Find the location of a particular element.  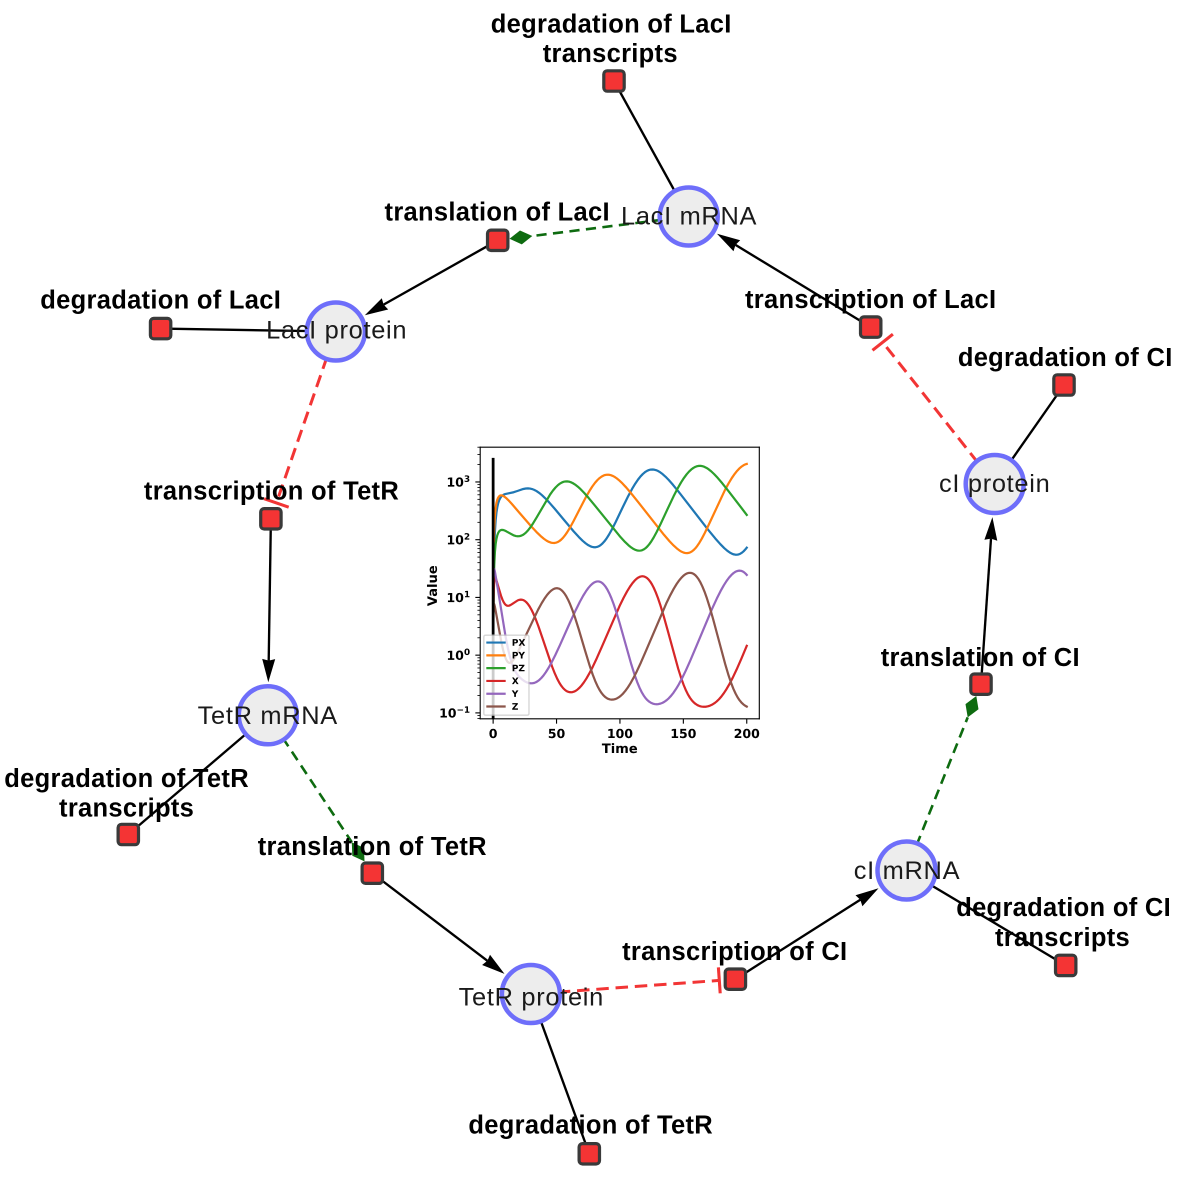

svg-text: cI protein is located at coordinates (994, 484).